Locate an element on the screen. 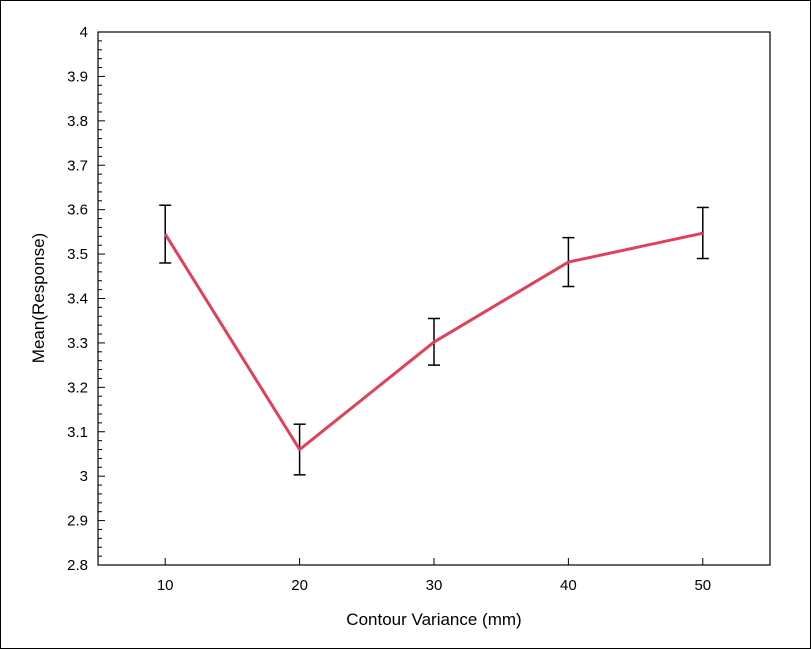  y-axis-title: Mean(Response) is located at coordinates (38, 298).